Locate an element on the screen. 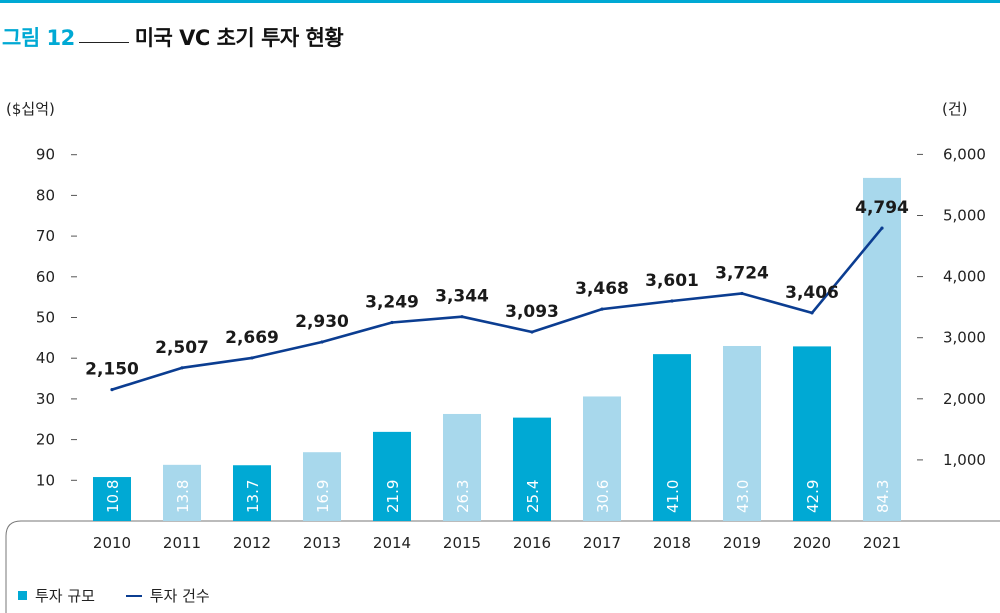 The height and width of the screenshot is (613, 1000). left-axis-tick-label: 60 is located at coordinates (45, 277).